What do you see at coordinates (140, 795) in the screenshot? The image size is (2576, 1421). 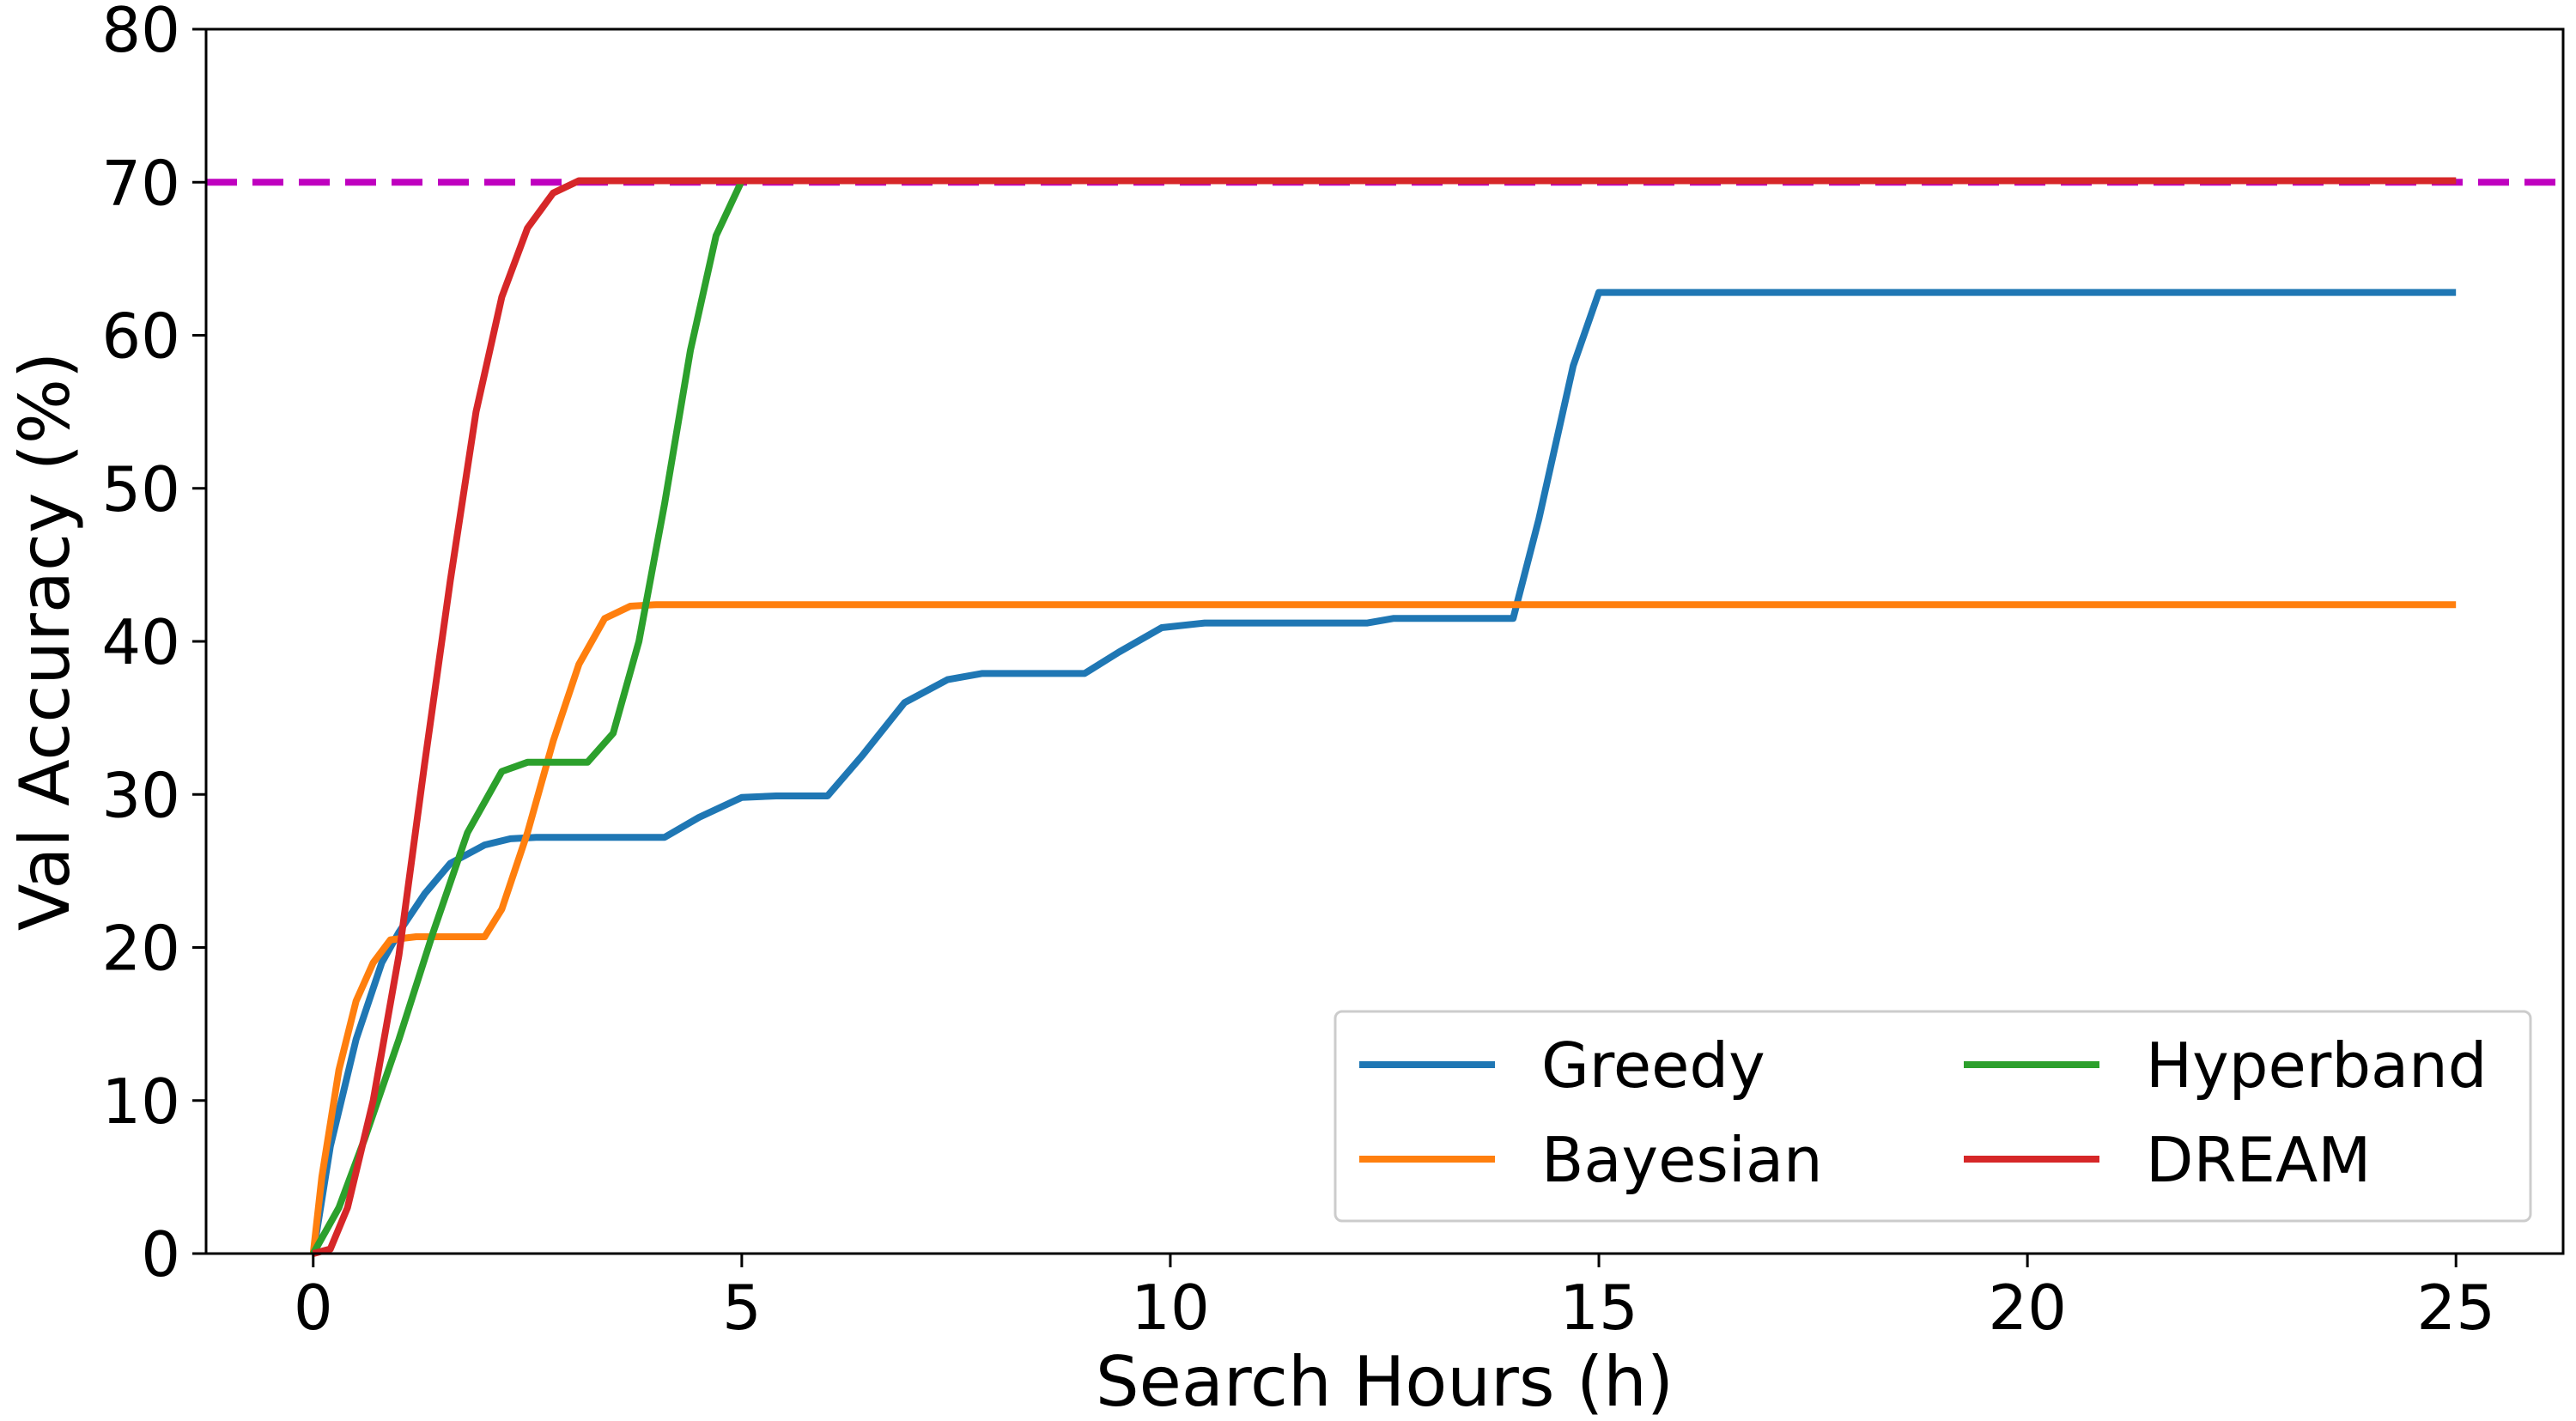 I see `y-tick-label: 30` at bounding box center [140, 795].